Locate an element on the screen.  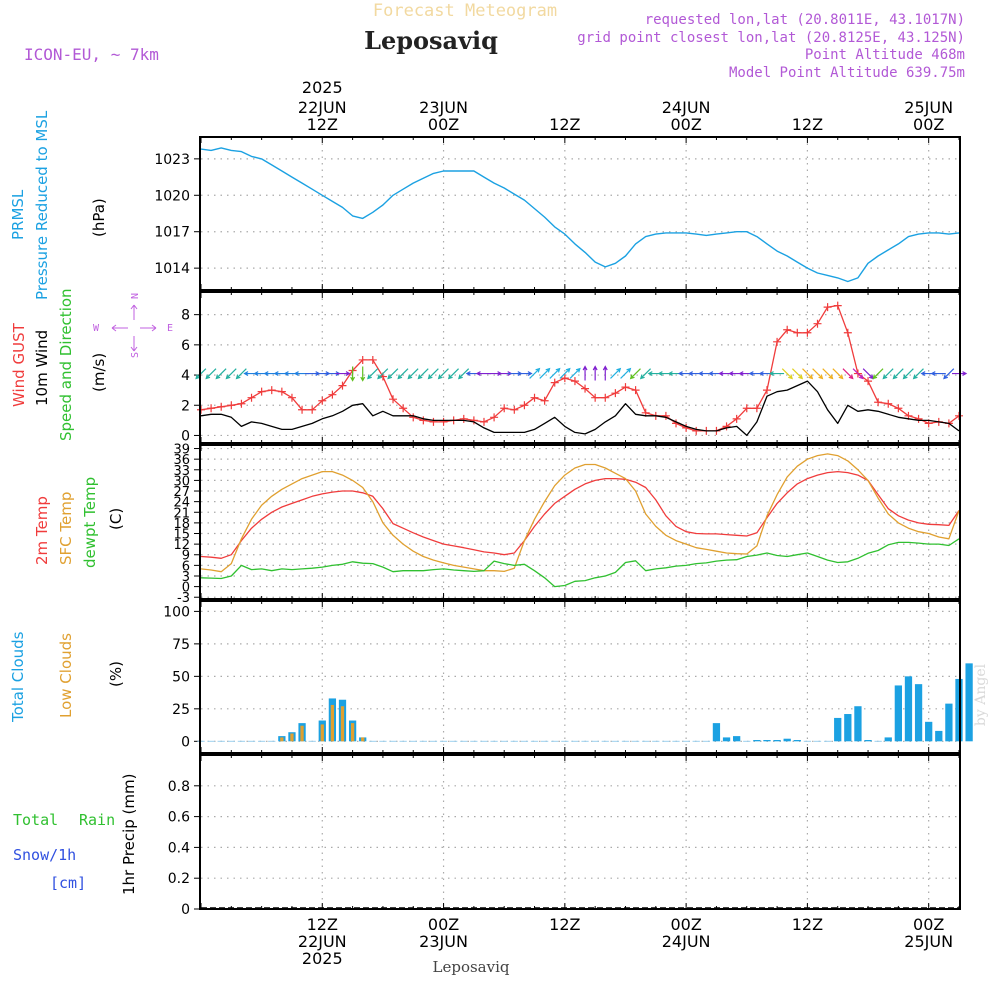
y-tick-label: 6 is located at coordinates (186, 566).